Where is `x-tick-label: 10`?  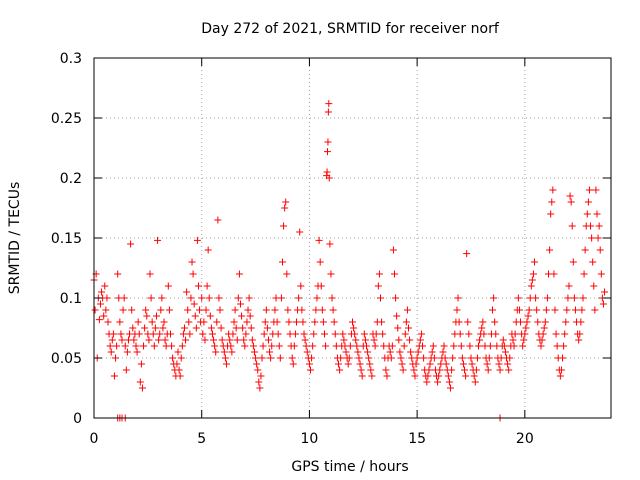 x-tick-label: 10 is located at coordinates (310, 439).